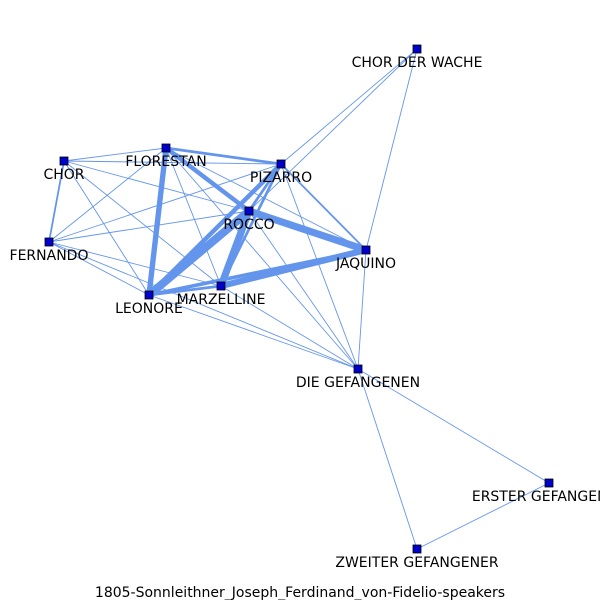 The height and width of the screenshot is (600, 600). What do you see at coordinates (49, 256) in the screenshot?
I see `node-label-fernando: FERNANDO` at bounding box center [49, 256].